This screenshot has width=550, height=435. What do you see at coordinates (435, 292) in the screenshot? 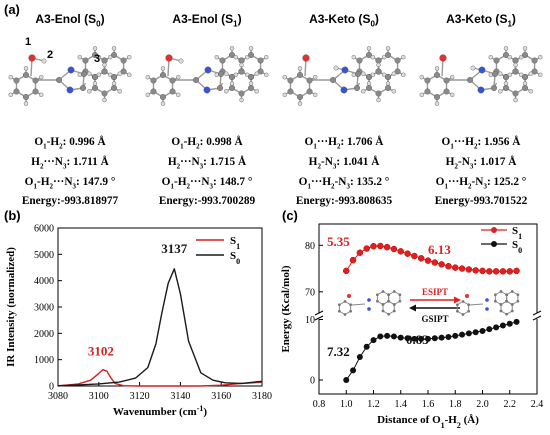
I see `esipt-label: ESIPT` at bounding box center [435, 292].